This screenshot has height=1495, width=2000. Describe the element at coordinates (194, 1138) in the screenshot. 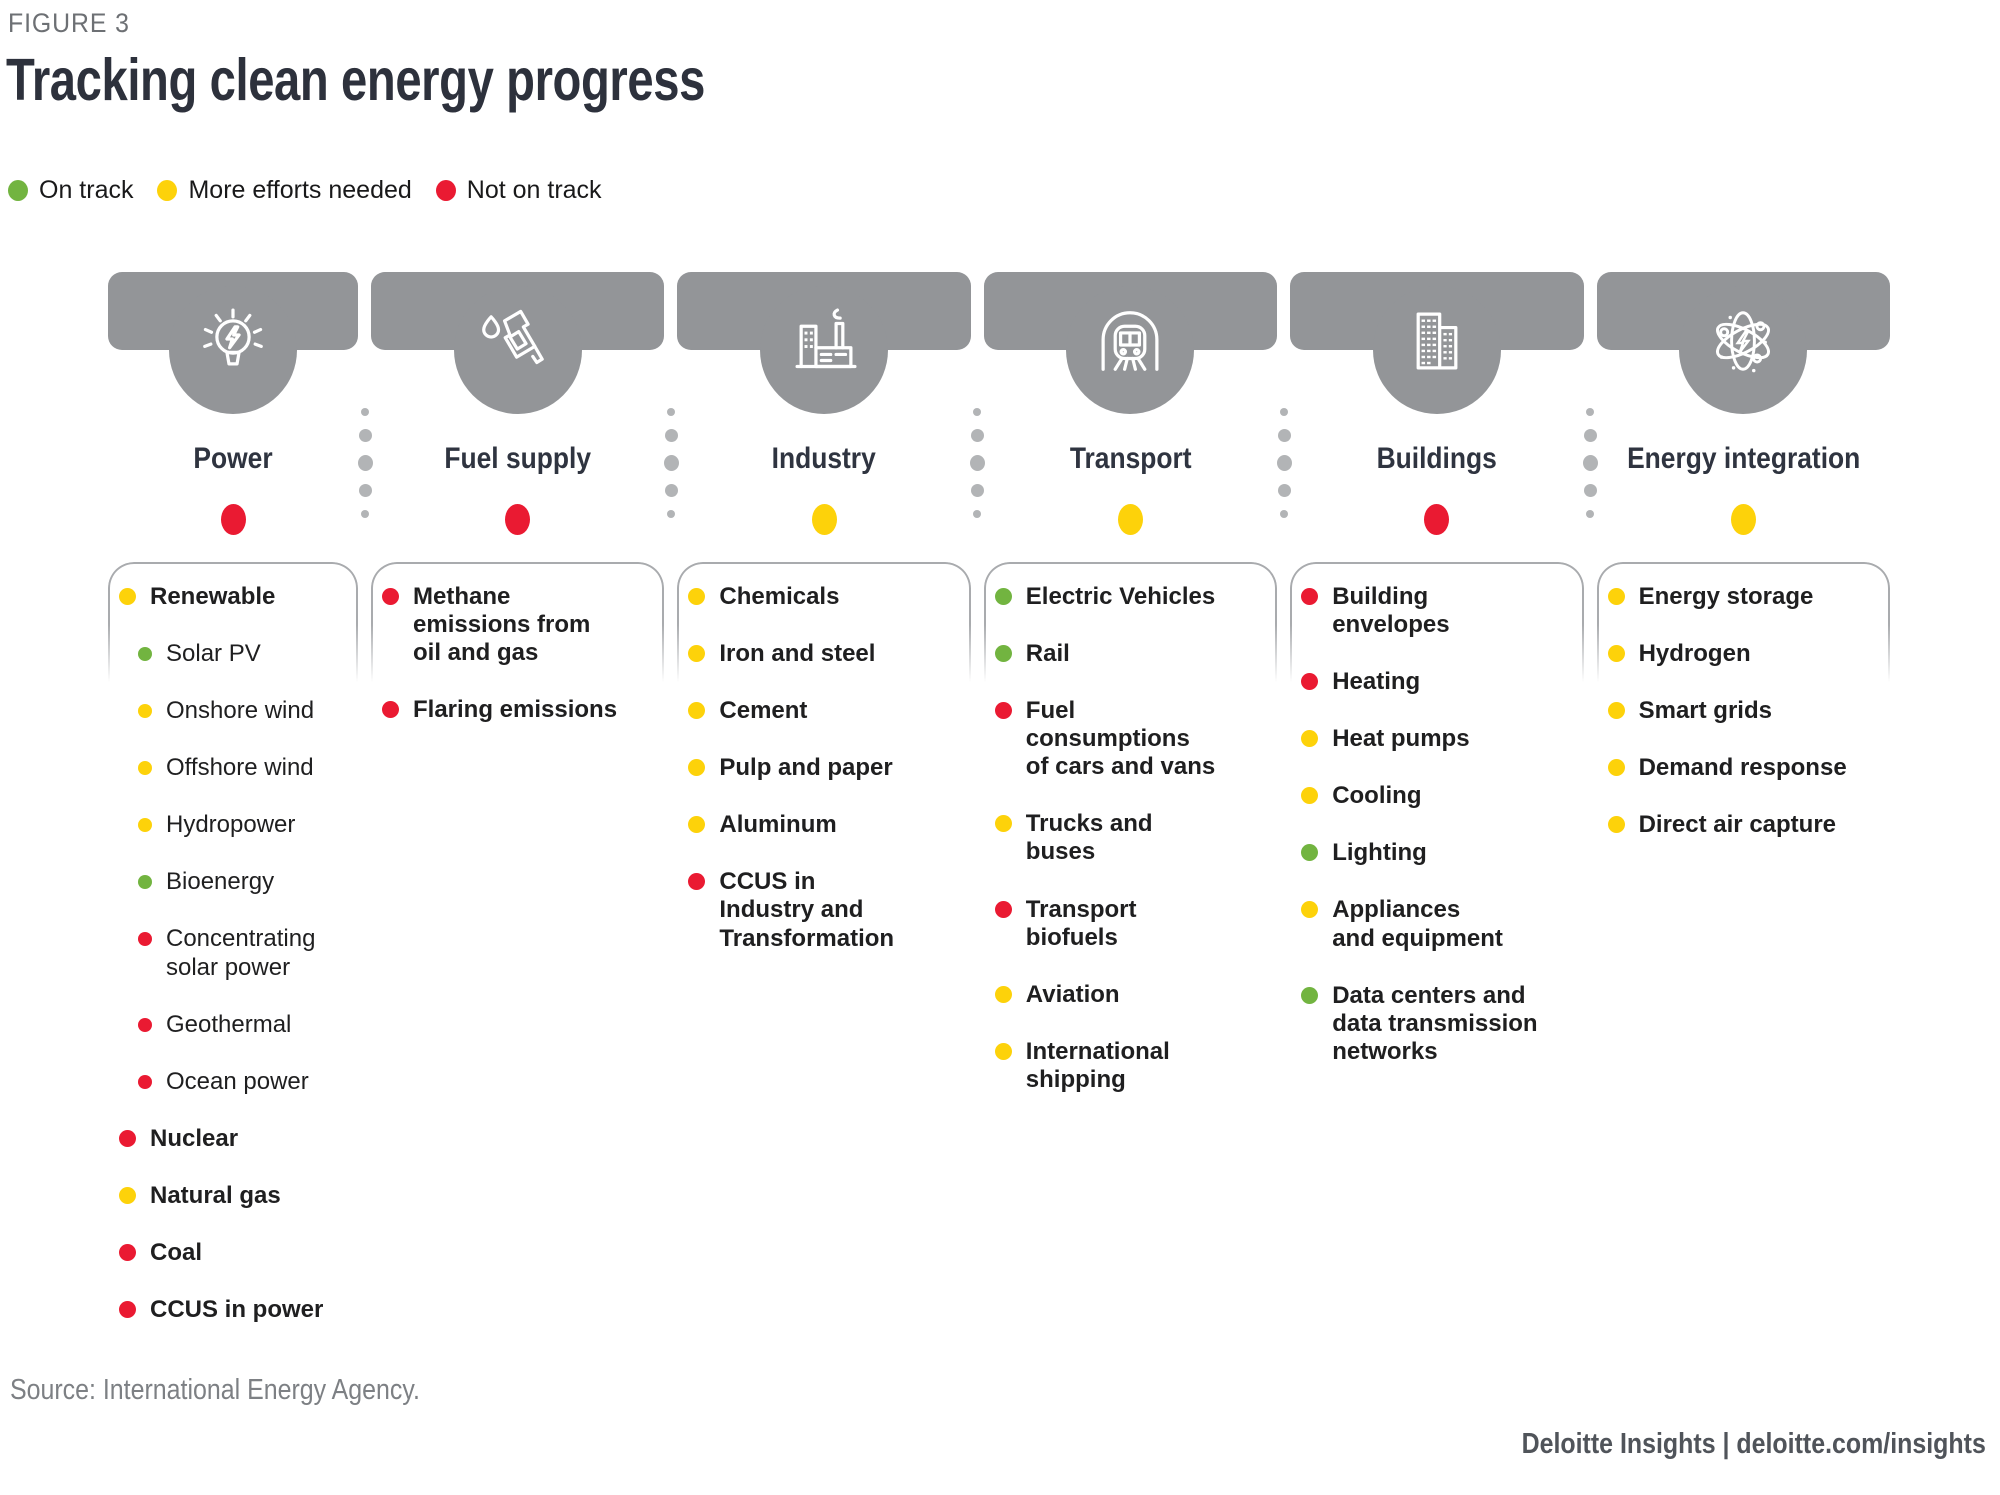

I see `item-label: Nuclear` at that location.